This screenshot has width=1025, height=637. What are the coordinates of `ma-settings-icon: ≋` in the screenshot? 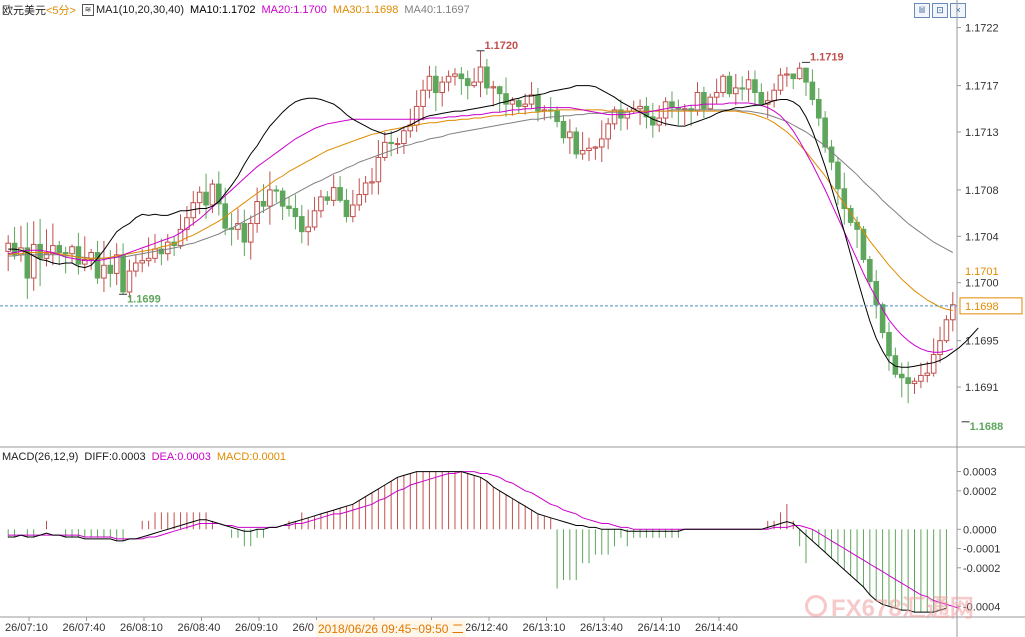 It's located at (87, 10).